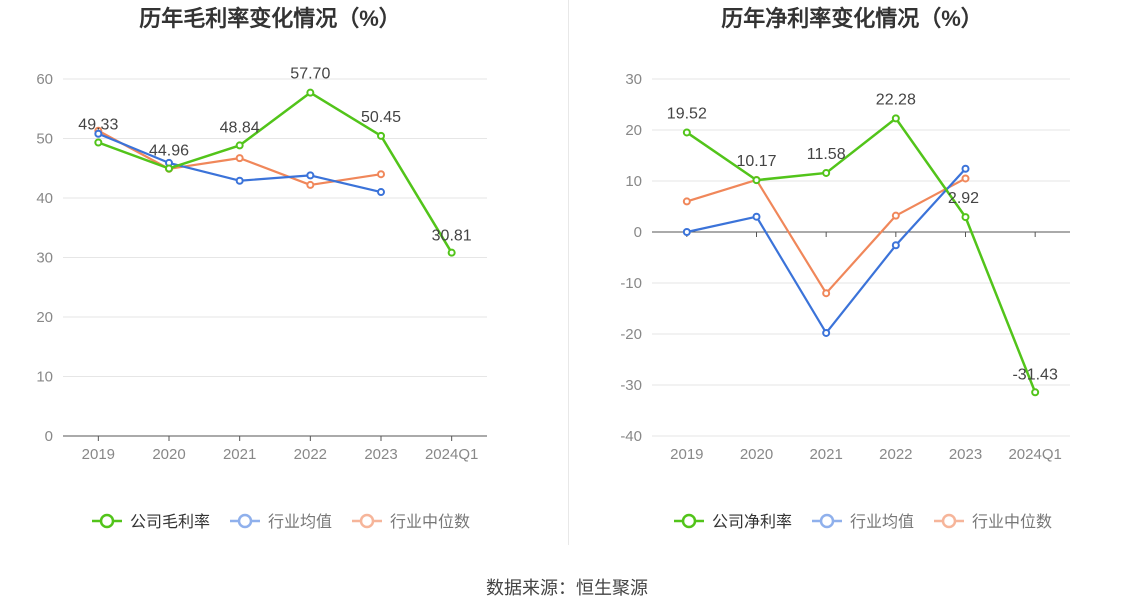 The image size is (1134, 612). Describe the element at coordinates (687, 113) in the screenshot. I see `data-label: 19.52` at that location.